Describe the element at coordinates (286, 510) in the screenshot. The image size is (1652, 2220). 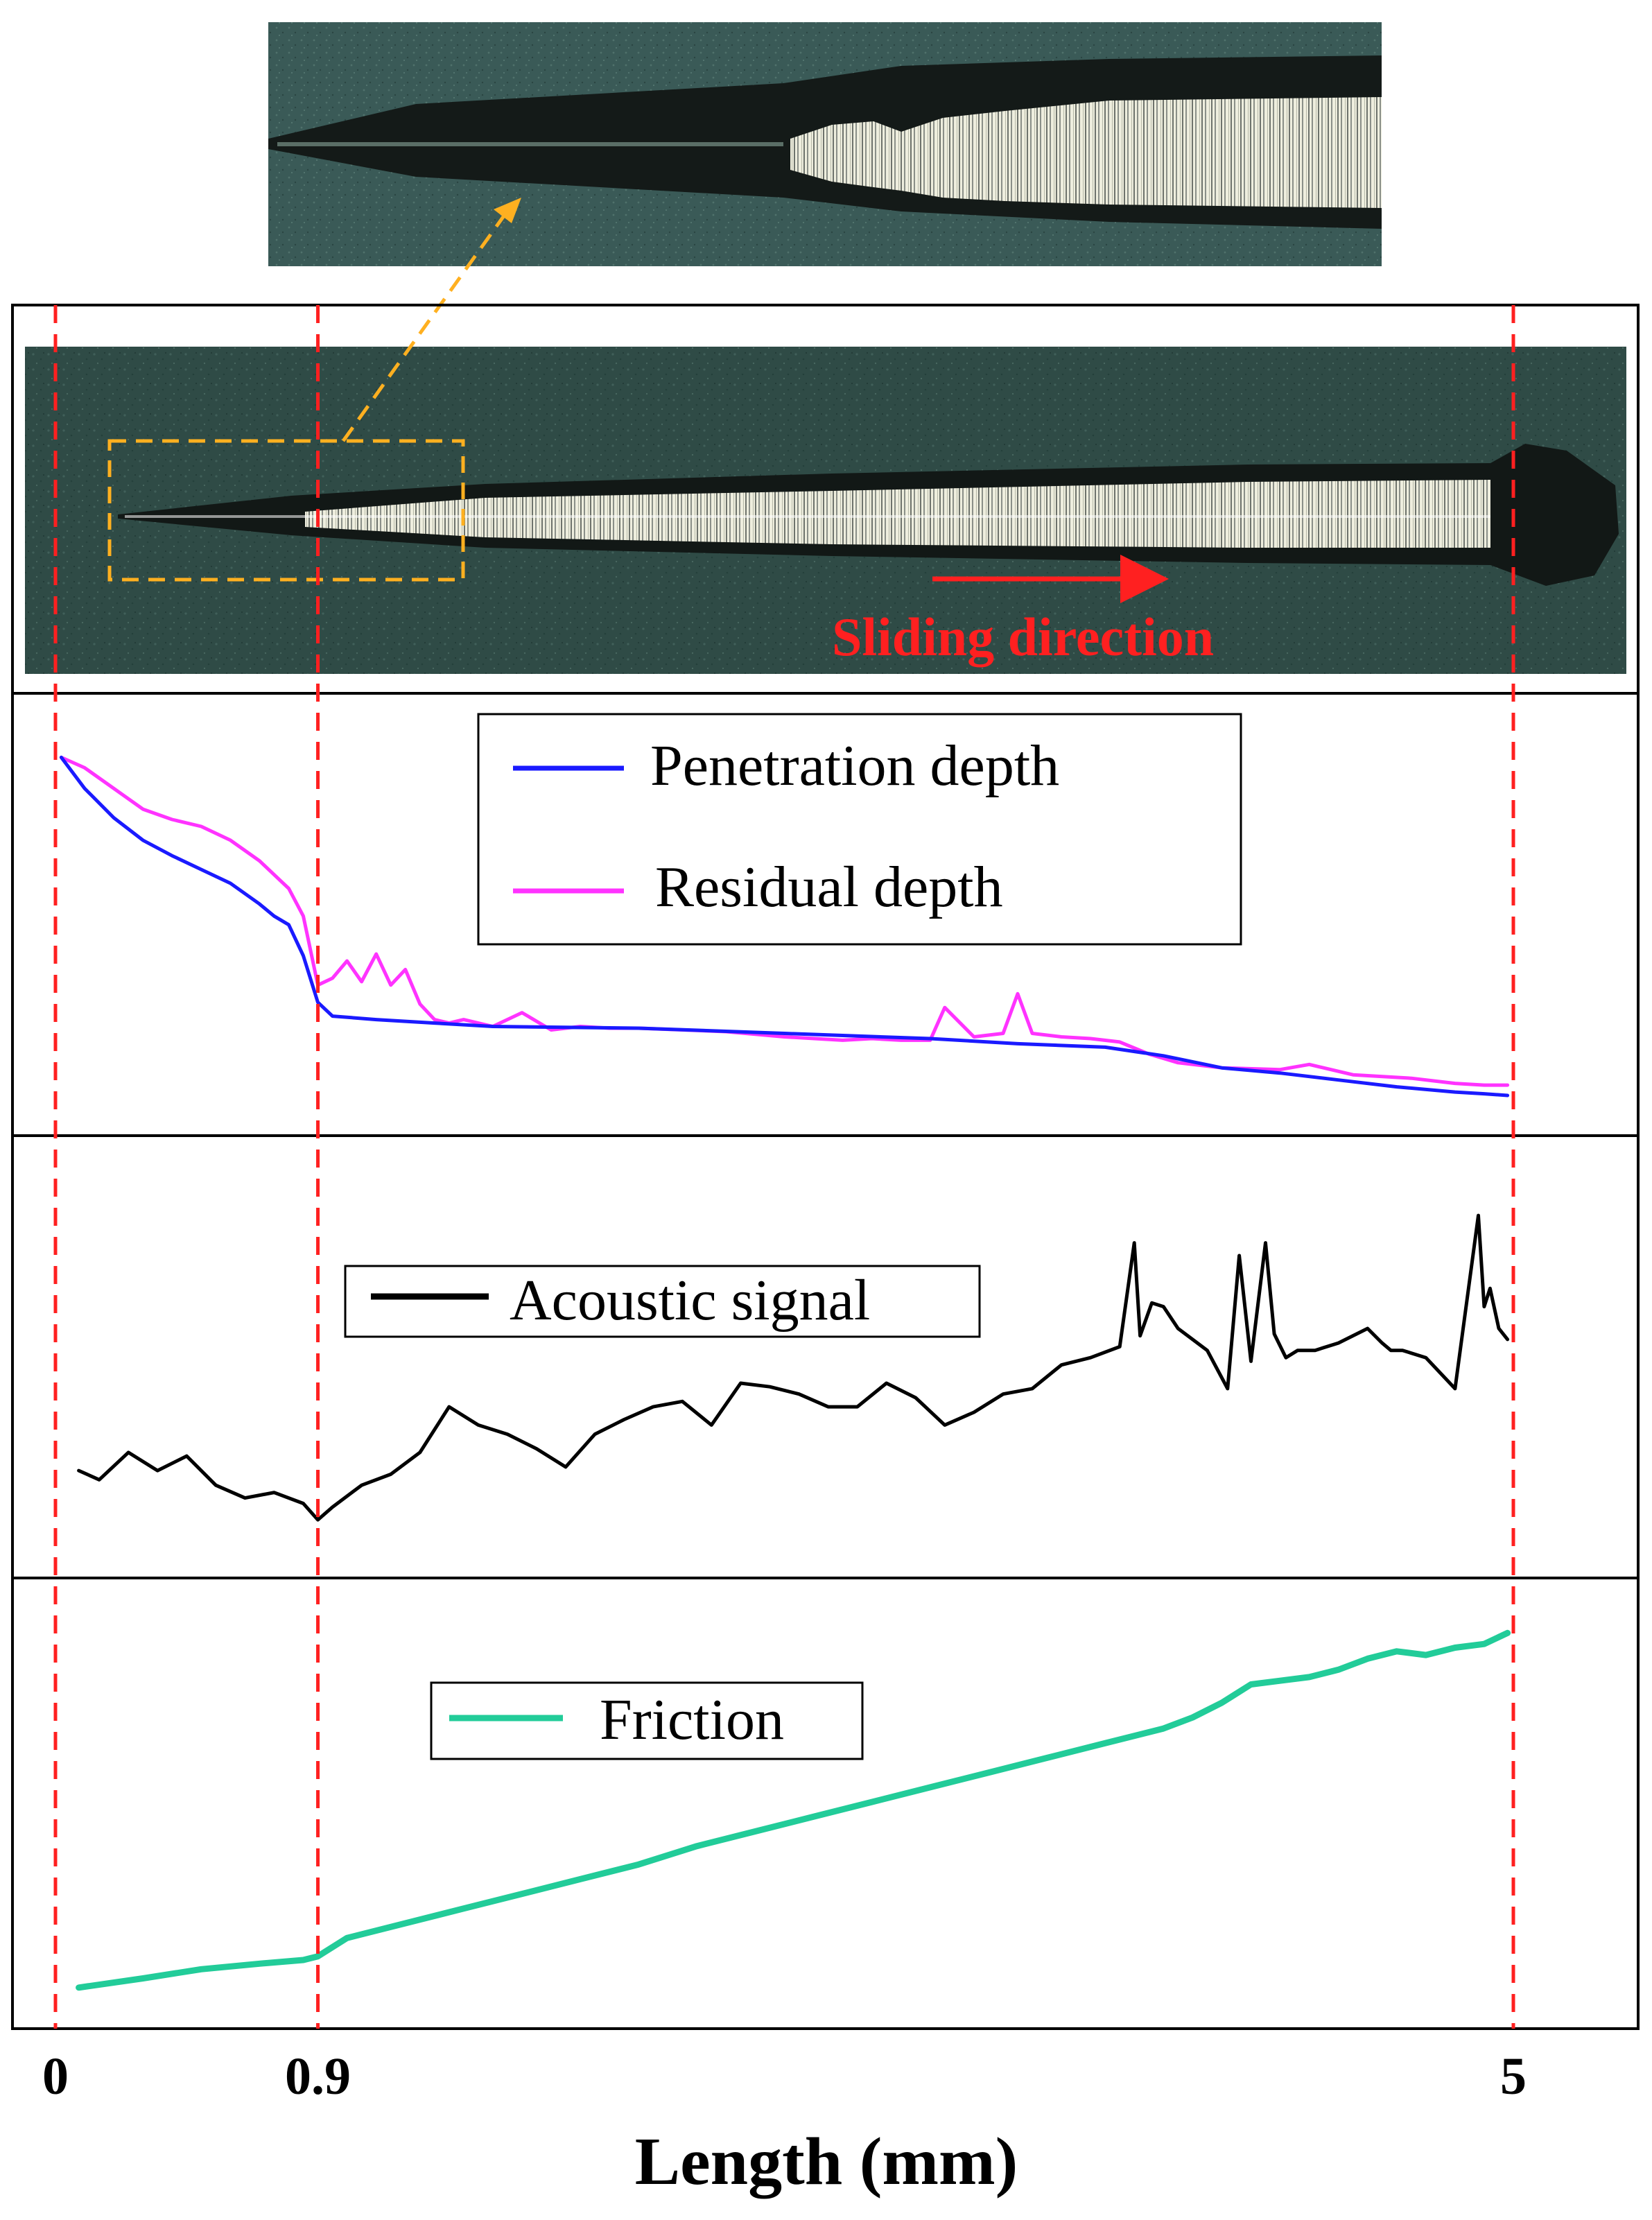
I see `zoom-region-box` at that location.